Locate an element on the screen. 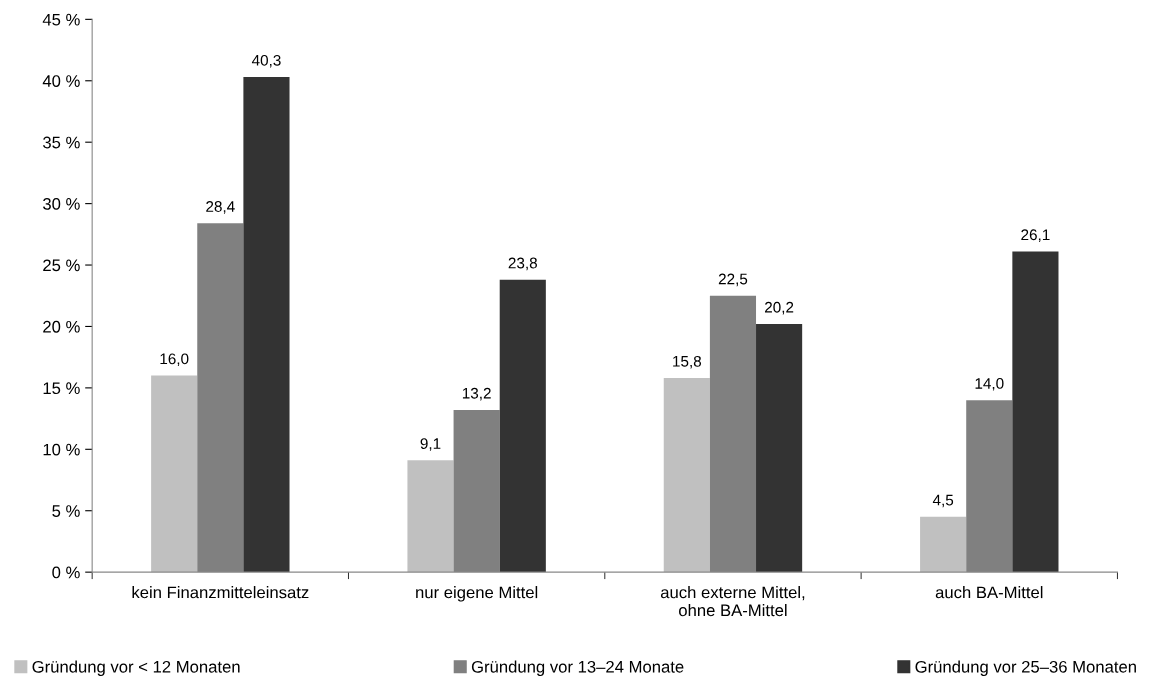 Image resolution: width=1152 pixels, height=691 pixels. data-label: 15,8 is located at coordinates (687, 362).